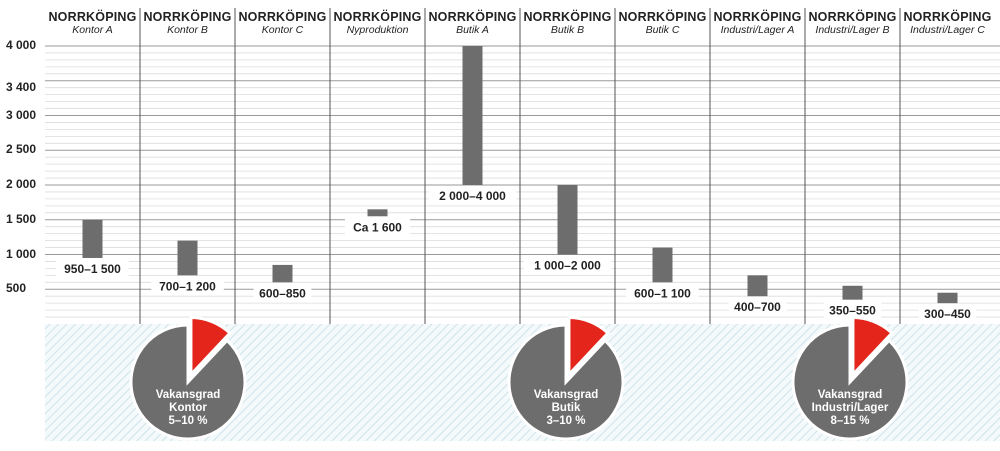 The height and width of the screenshot is (451, 1000). I want to click on range-label: 400–700, so click(757, 307).